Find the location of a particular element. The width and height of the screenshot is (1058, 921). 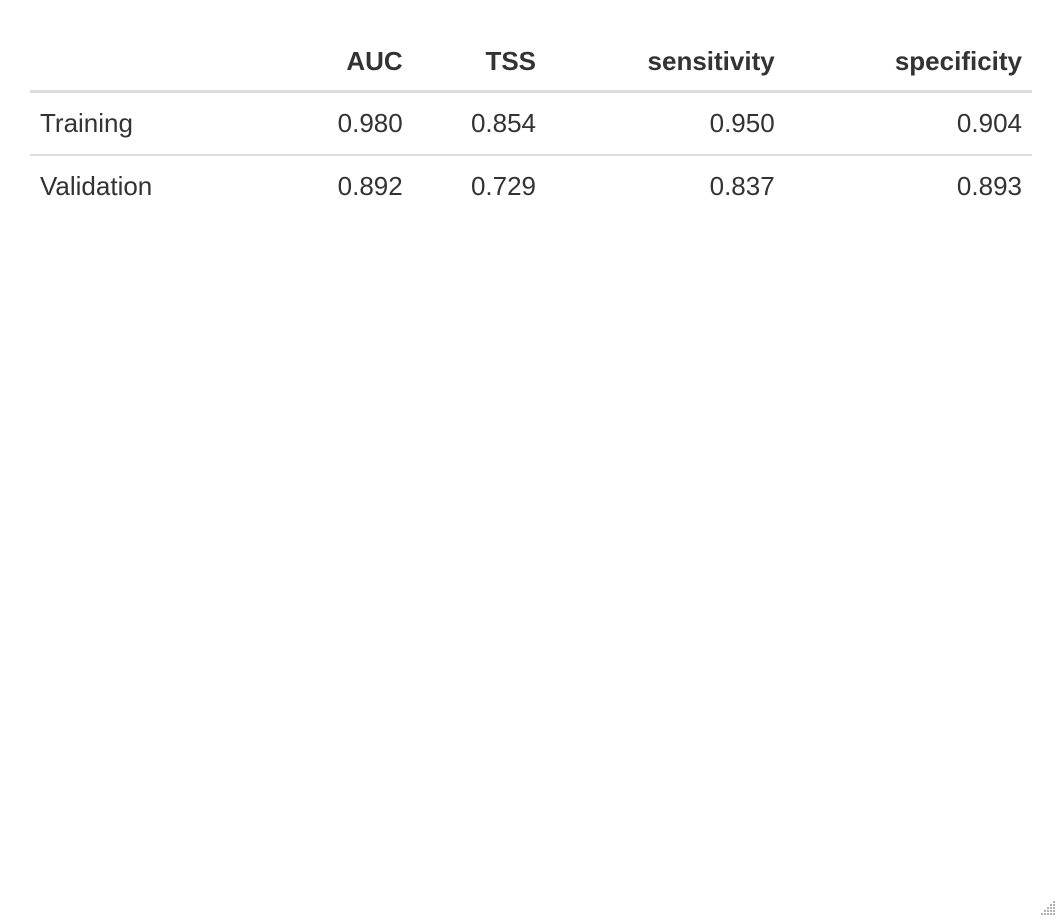

cell-tss: 0.854 is located at coordinates (479, 123).